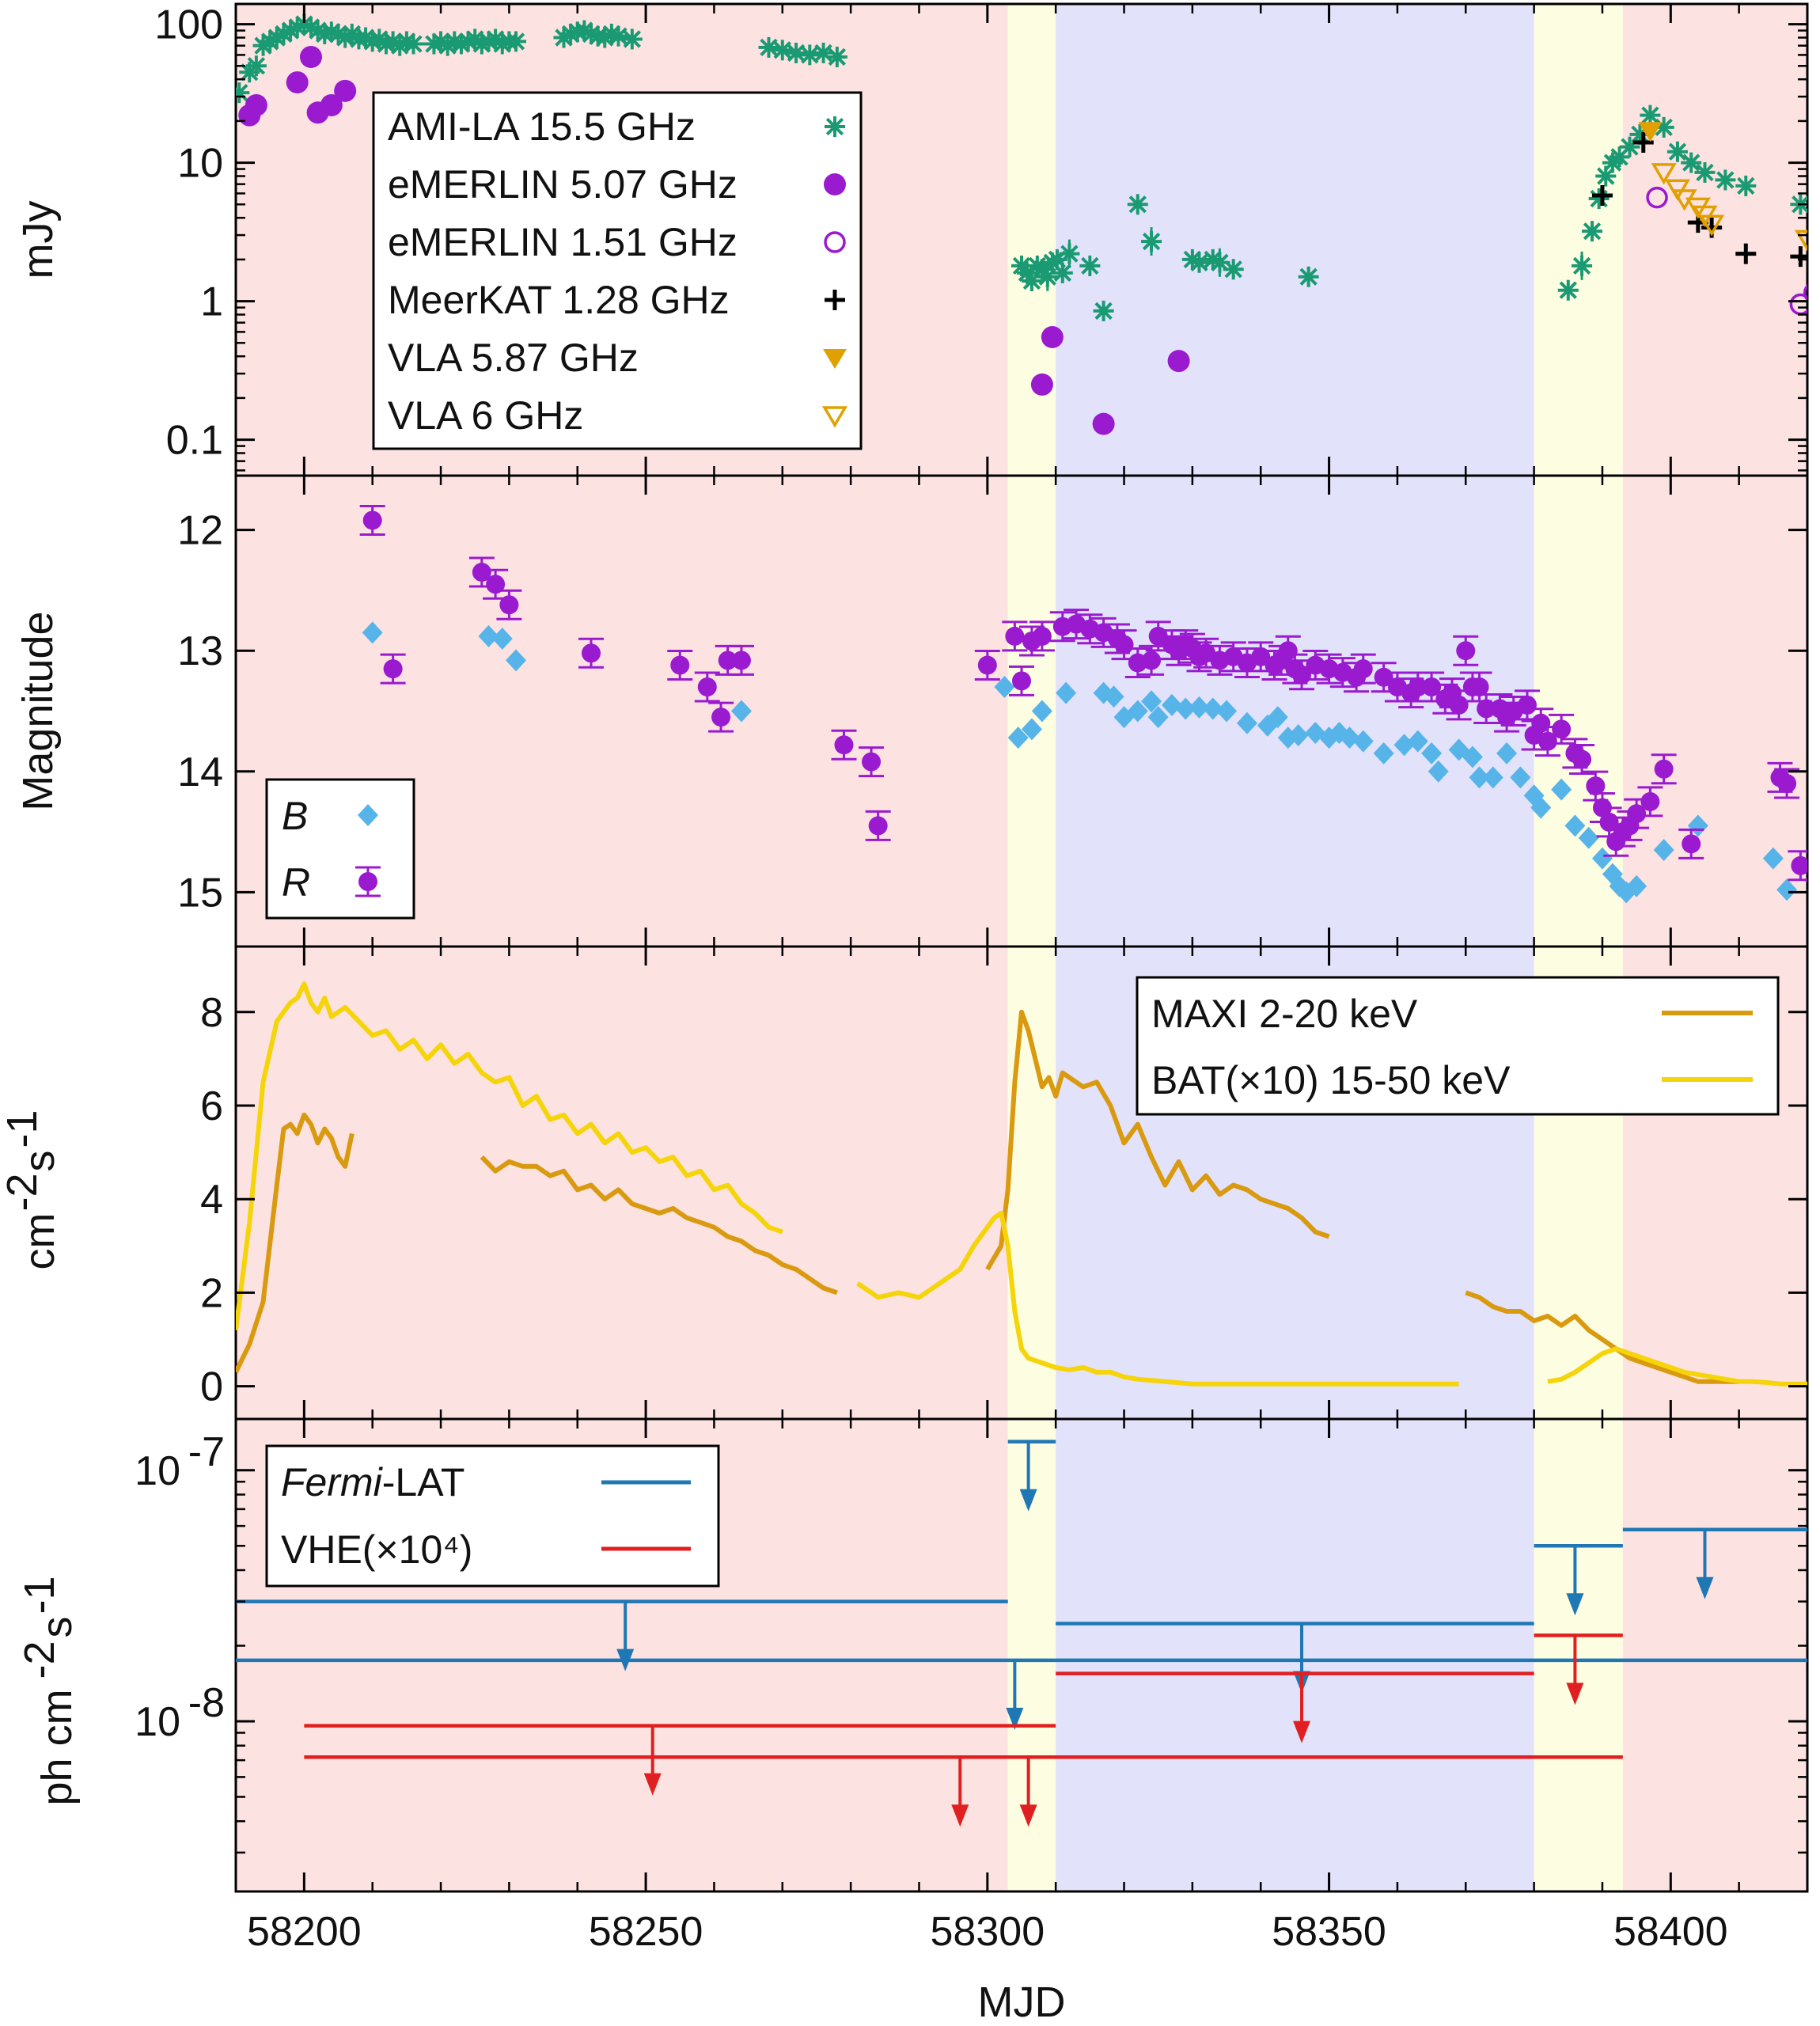  I want to click on xaxis-title: MJD, so click(1022, 2002).